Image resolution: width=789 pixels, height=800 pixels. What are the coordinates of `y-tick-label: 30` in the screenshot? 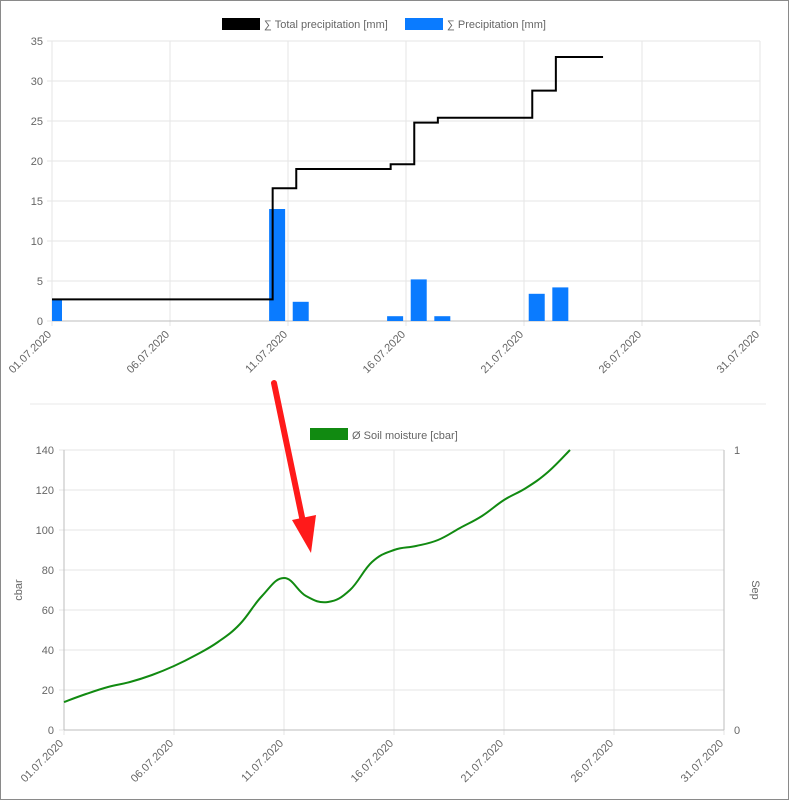 It's located at (37, 82).